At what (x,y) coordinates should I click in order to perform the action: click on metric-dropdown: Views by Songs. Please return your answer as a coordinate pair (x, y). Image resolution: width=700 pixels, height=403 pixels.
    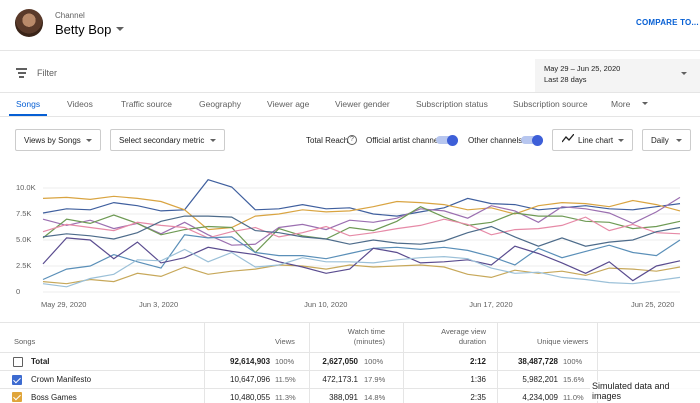
    Looking at the image, I should click on (58, 140).